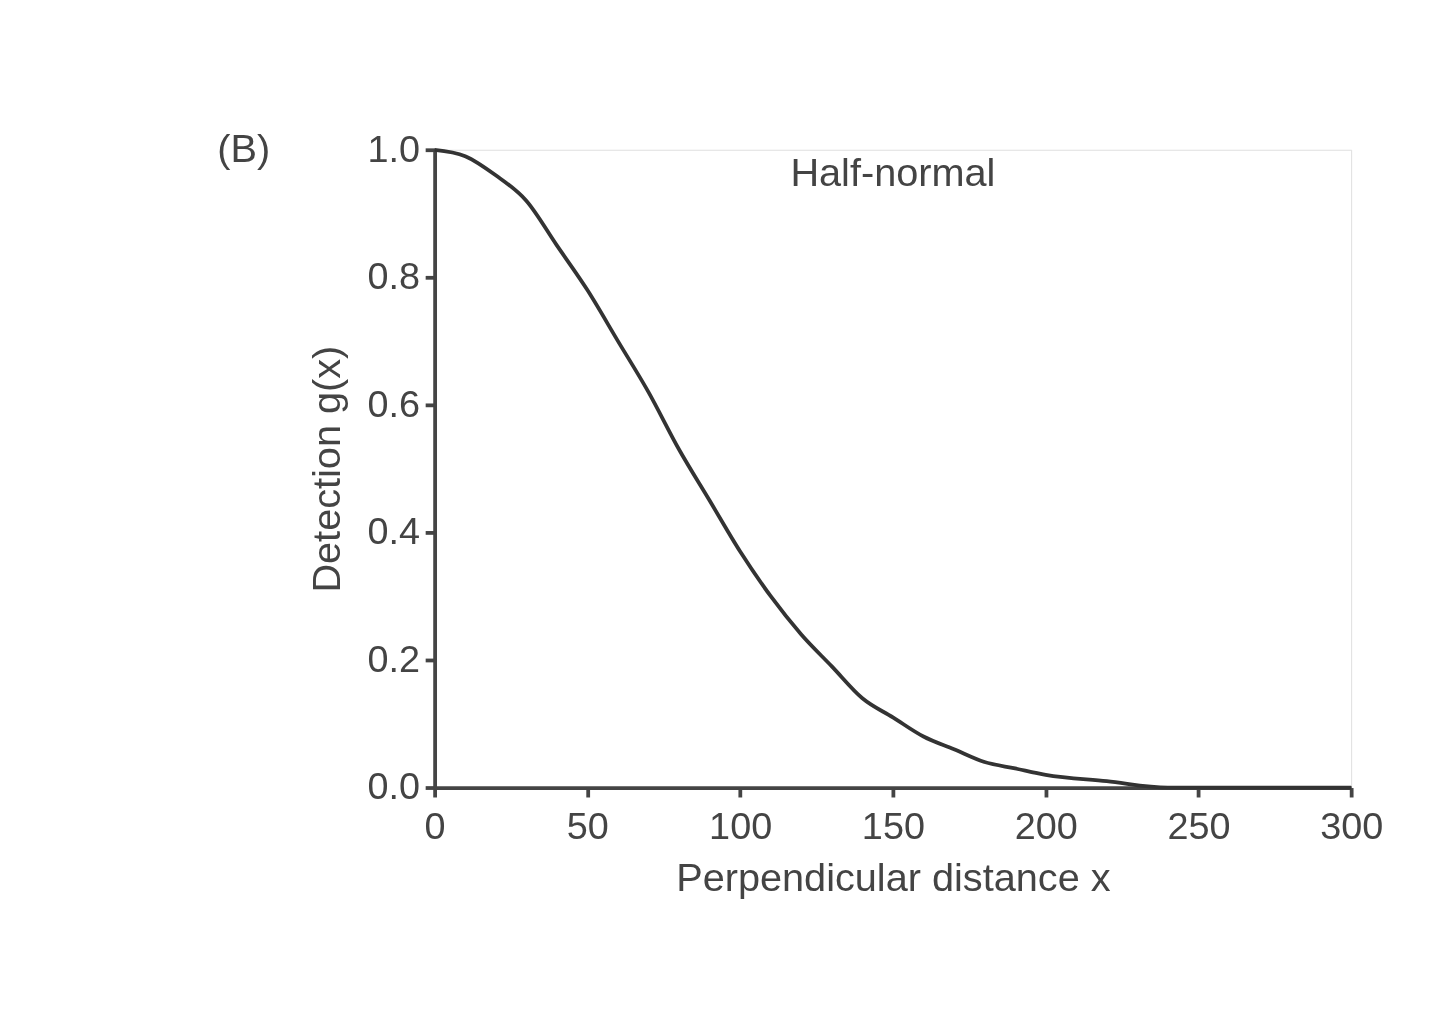 Image resolution: width=1440 pixels, height=1031 pixels. I want to click on y-tick-label: 0.0, so click(393, 786).